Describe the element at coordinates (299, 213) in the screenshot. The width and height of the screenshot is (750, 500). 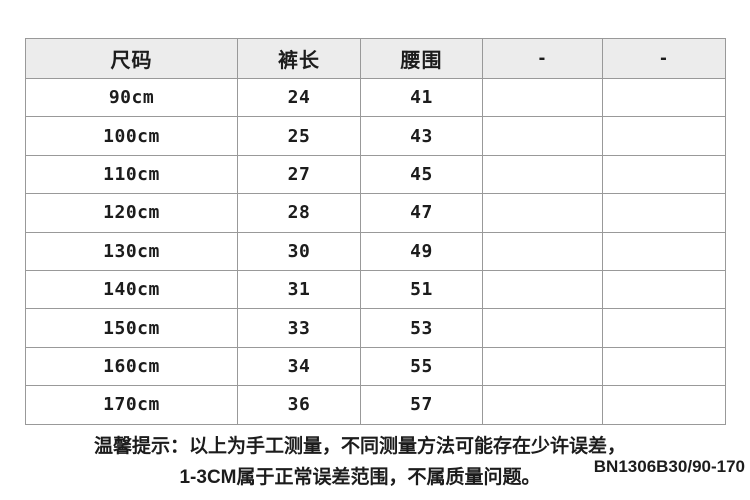
I see `table-cell: 28` at that location.